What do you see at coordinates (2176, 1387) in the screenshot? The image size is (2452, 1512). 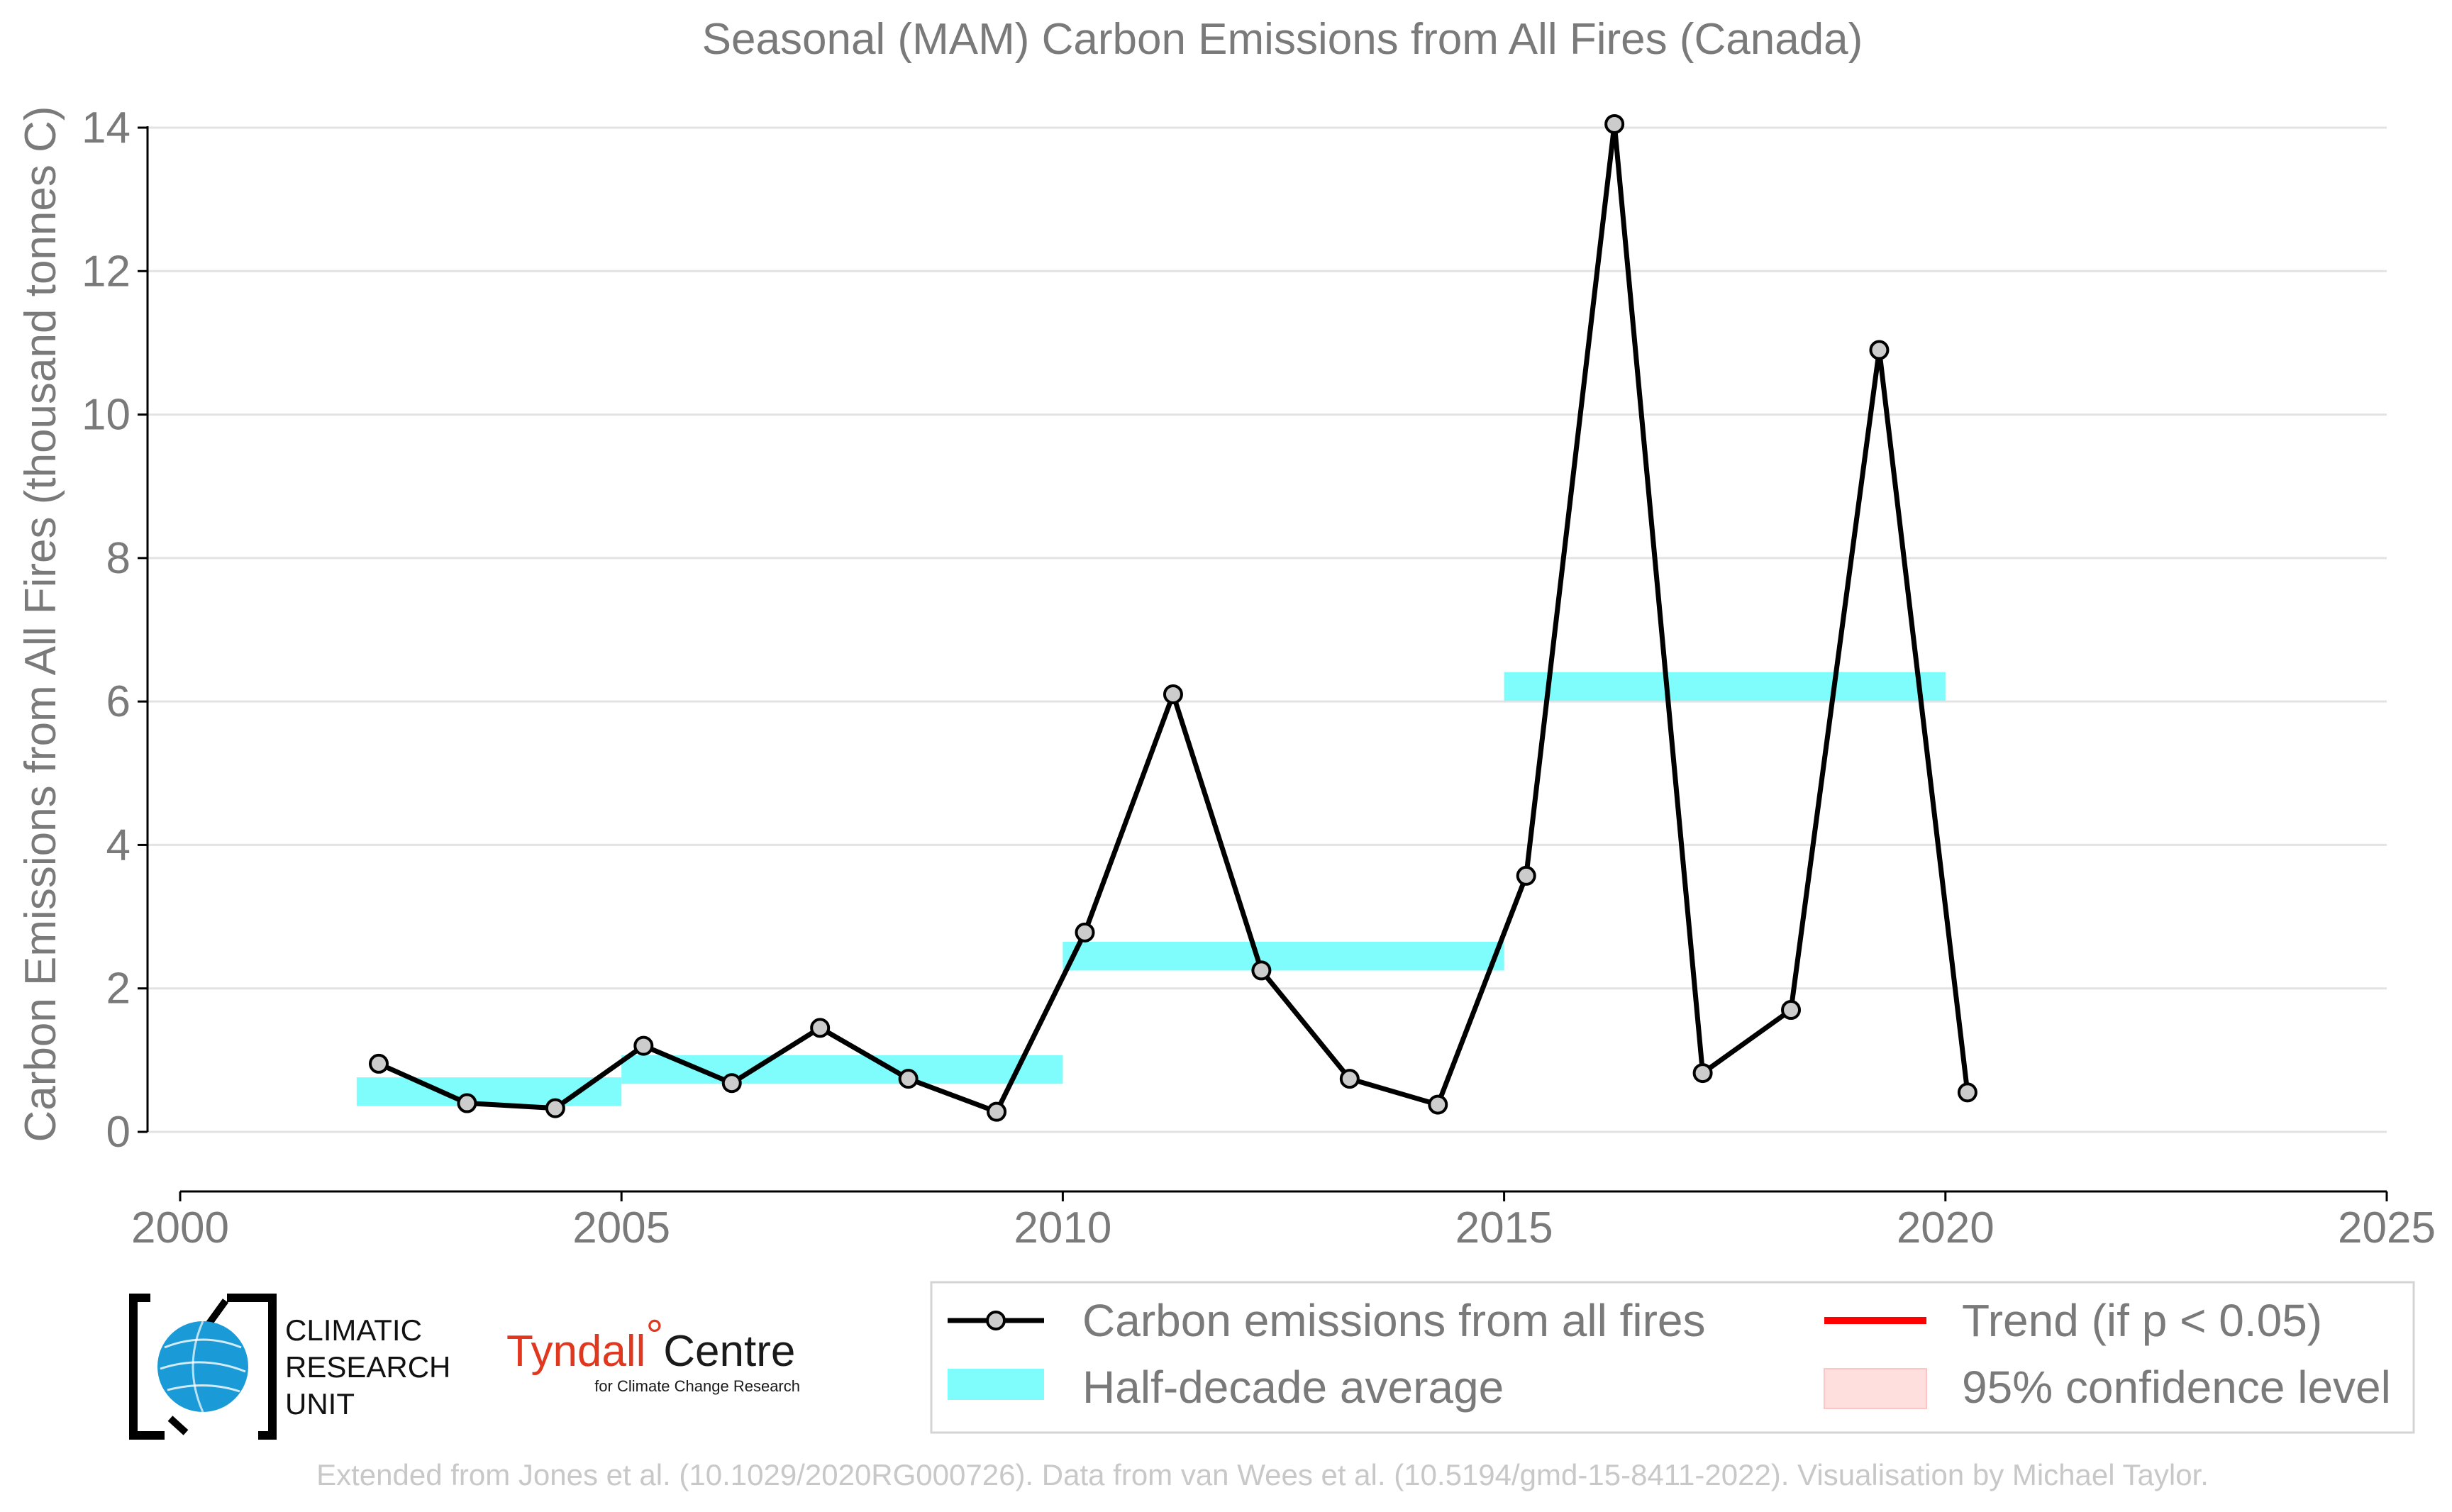 I see `legend-label-confidence: 95% confidence level` at bounding box center [2176, 1387].